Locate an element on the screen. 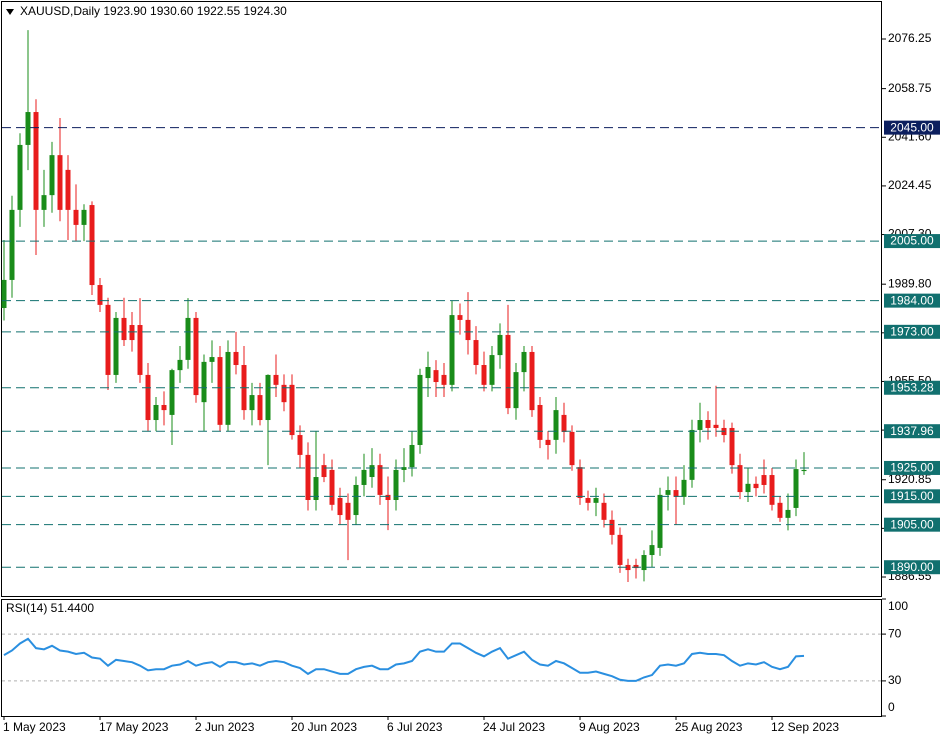 This screenshot has width=945, height=745. level-label: 1937.96 is located at coordinates (912, 431).